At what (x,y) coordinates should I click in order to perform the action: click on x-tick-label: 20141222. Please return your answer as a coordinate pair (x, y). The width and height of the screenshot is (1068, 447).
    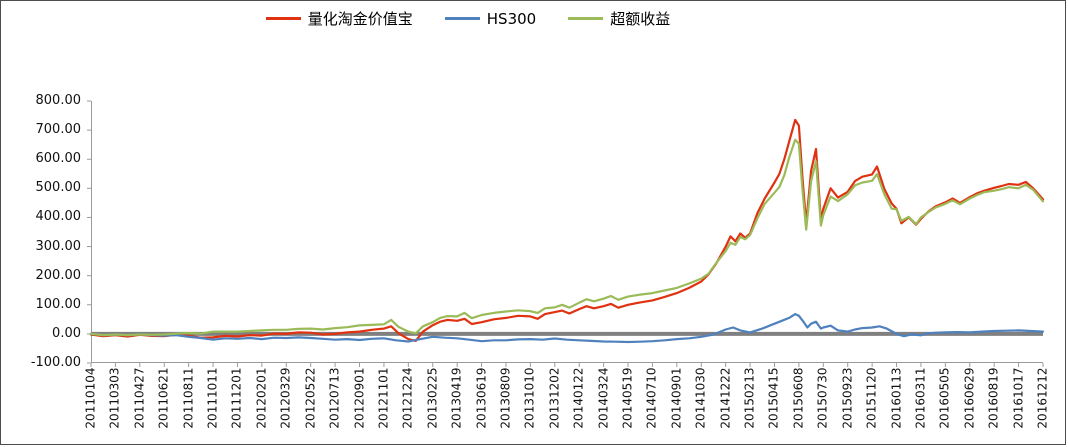
    Looking at the image, I should click on (725, 398).